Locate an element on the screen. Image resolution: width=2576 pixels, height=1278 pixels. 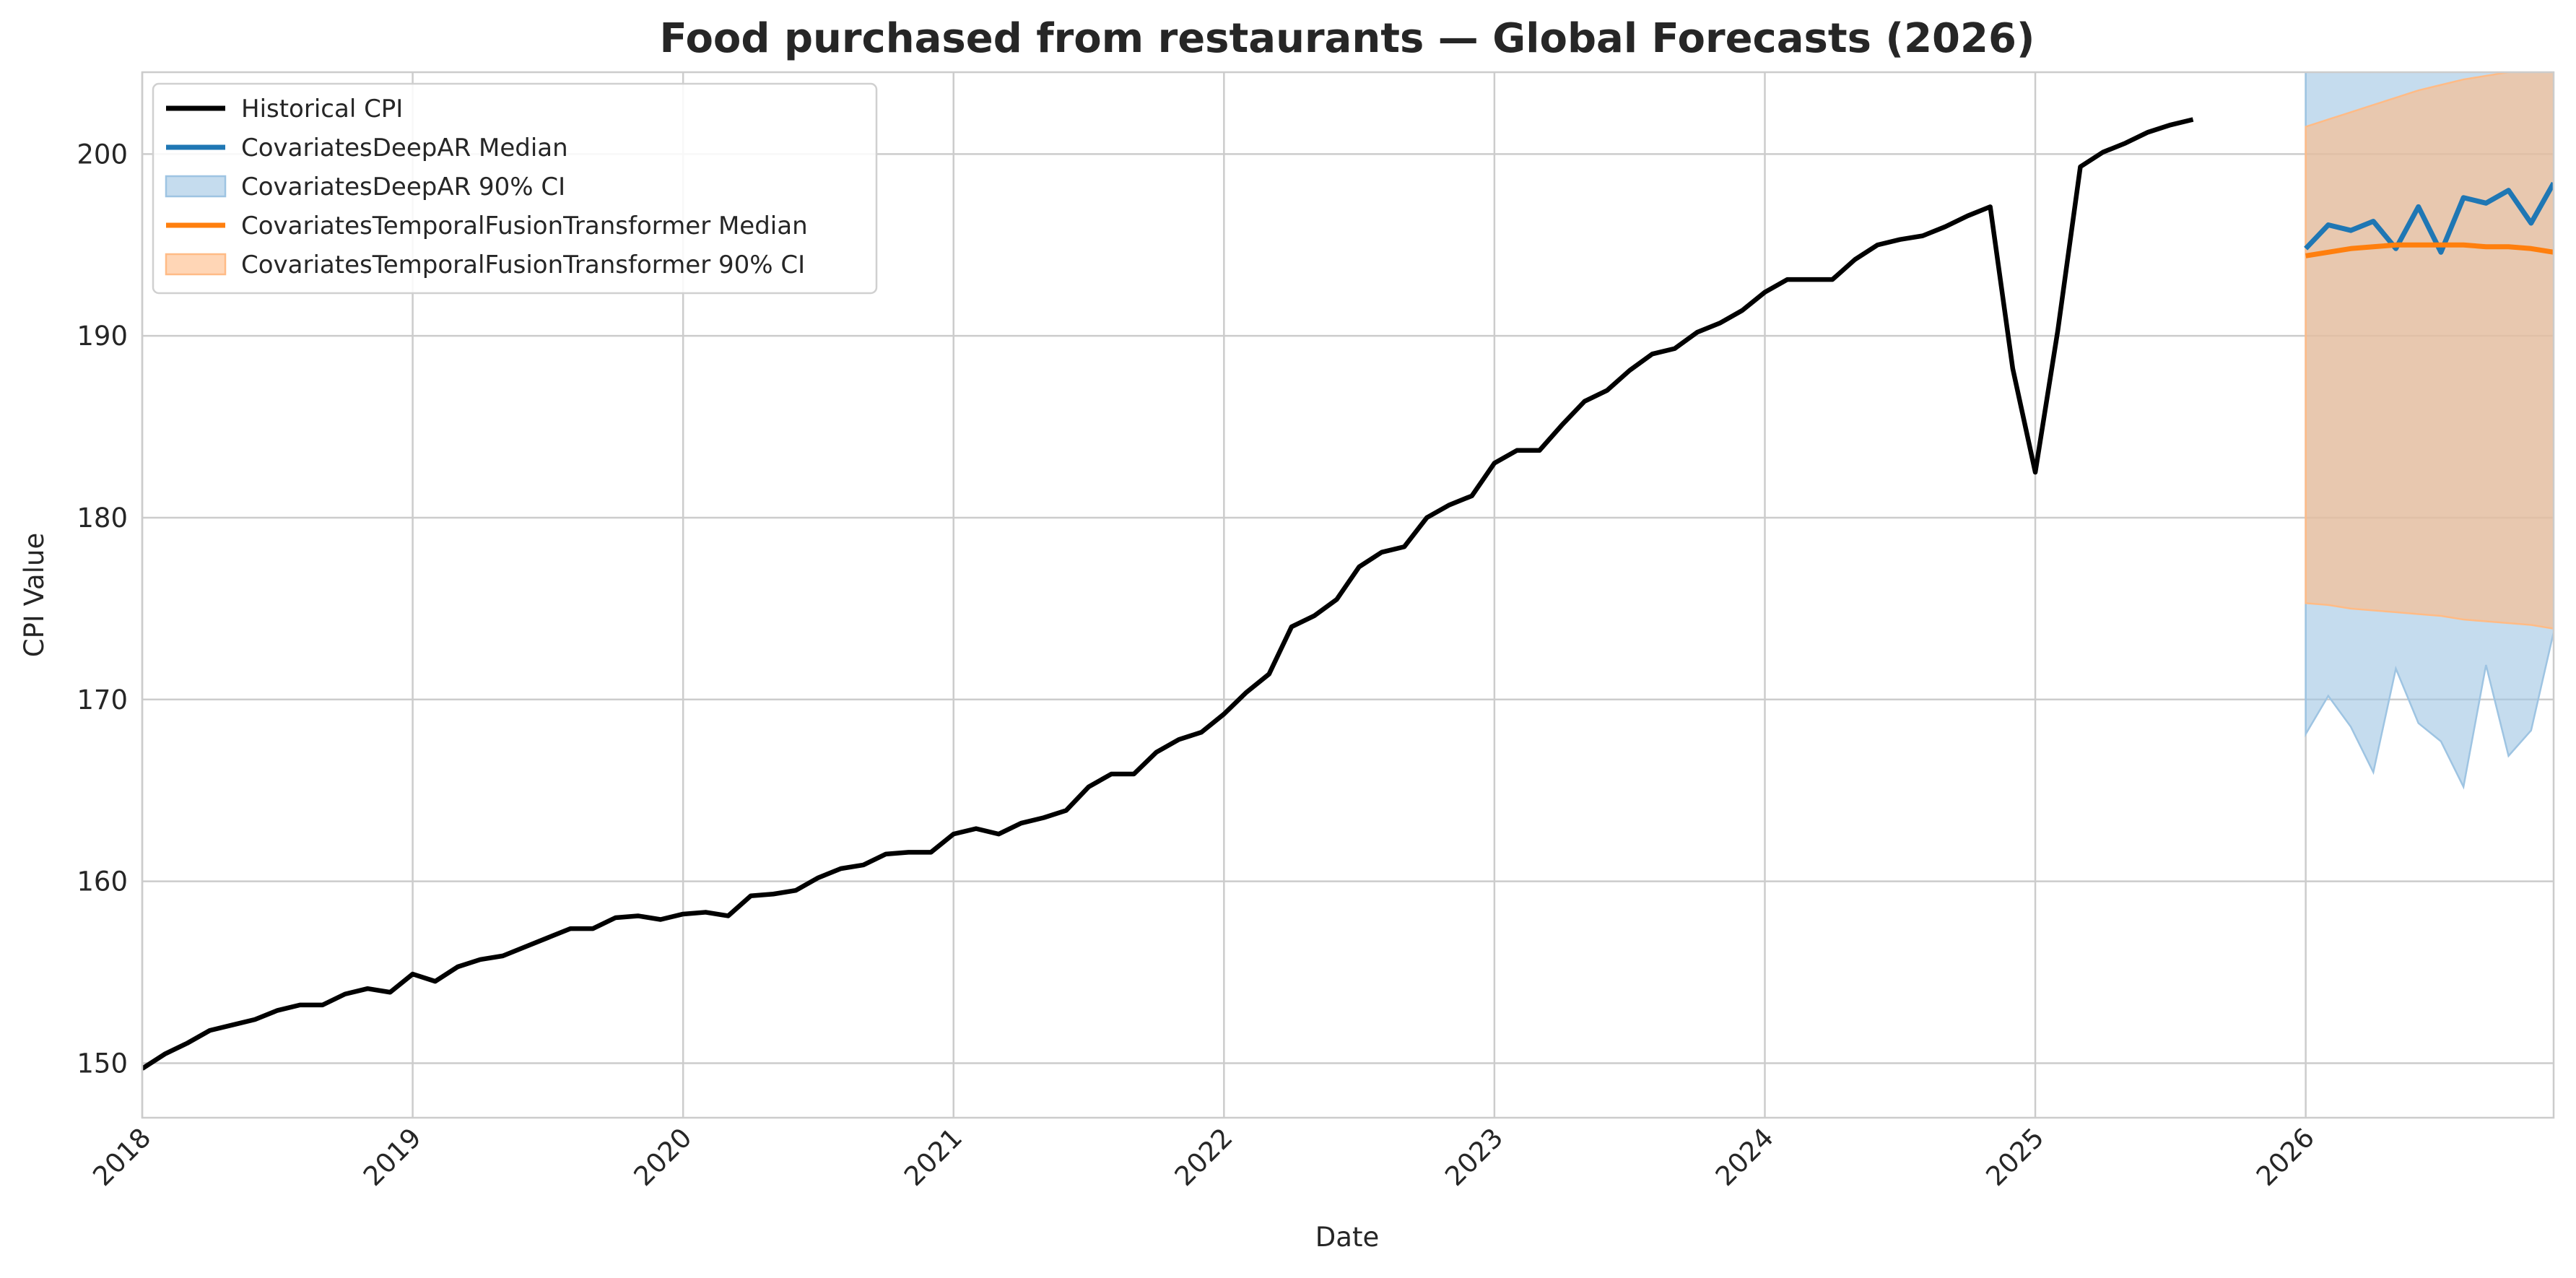
y-tick-label: 200 is located at coordinates (102, 154).